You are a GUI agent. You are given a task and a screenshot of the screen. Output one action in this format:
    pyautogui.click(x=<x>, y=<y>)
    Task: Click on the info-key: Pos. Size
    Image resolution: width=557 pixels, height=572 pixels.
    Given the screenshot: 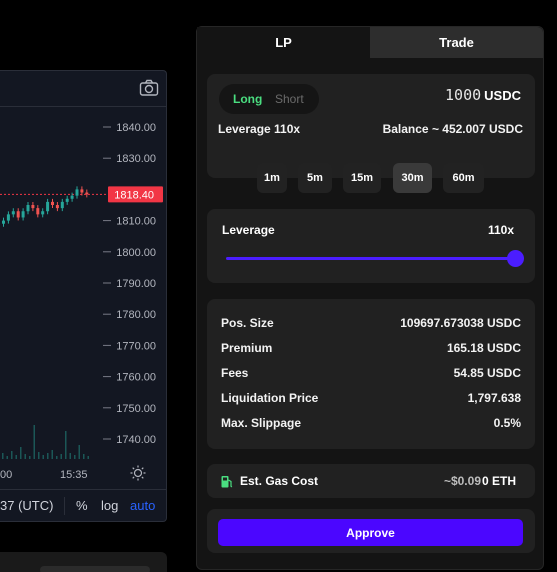 What is the action you would take?
    pyautogui.click(x=247, y=323)
    